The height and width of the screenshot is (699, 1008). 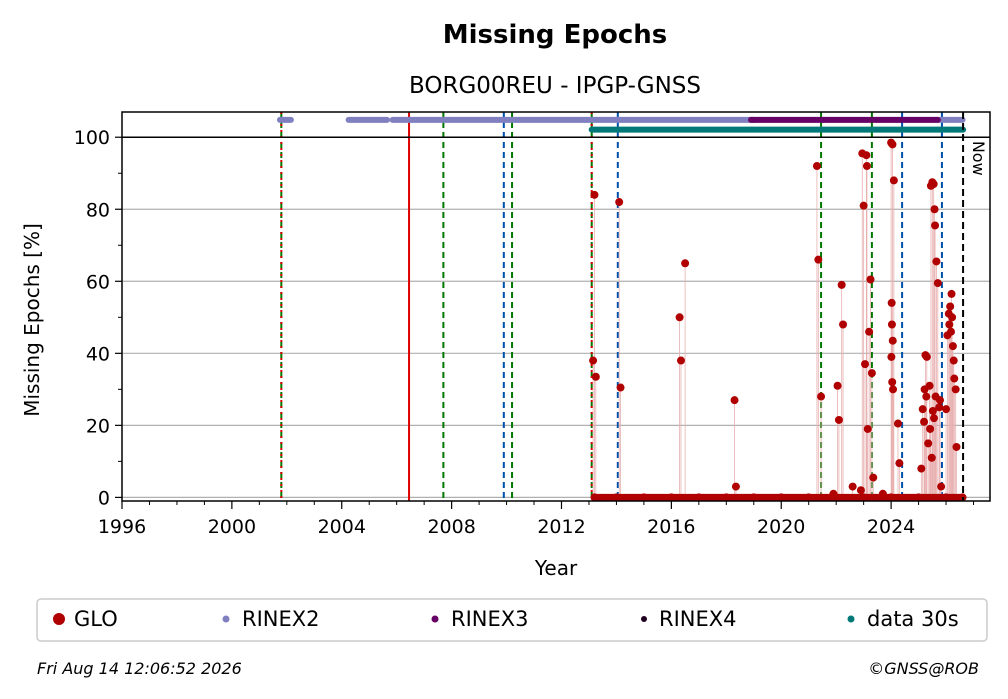 What do you see at coordinates (139, 668) in the screenshot?
I see `footer-timestamp: Fri Aug 14 12:06:52 2026` at bounding box center [139, 668].